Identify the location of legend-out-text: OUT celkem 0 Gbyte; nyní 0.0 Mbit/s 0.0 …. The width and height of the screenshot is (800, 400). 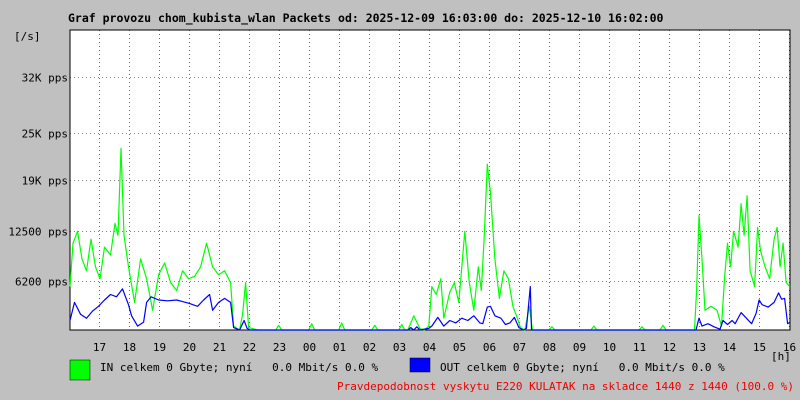
(582, 367).